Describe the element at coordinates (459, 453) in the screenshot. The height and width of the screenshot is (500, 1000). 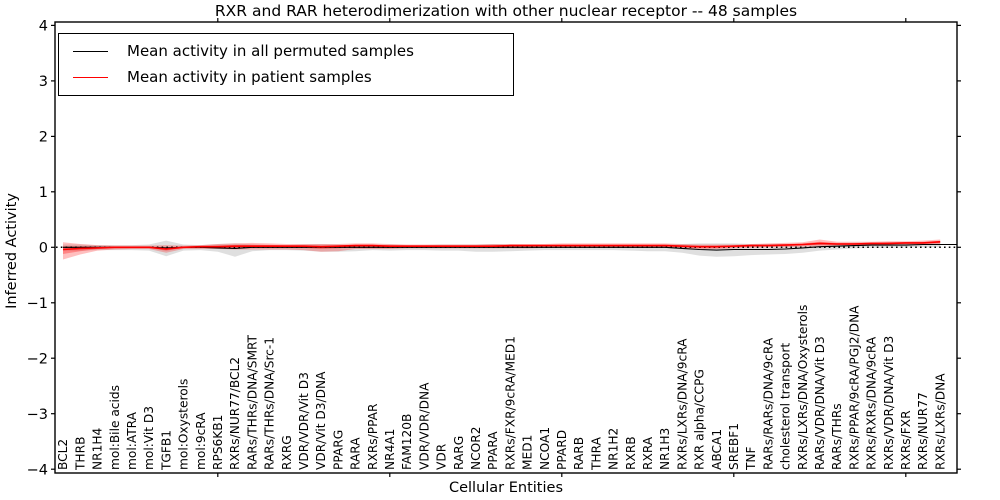
I see `svg-text: RARG` at that location.